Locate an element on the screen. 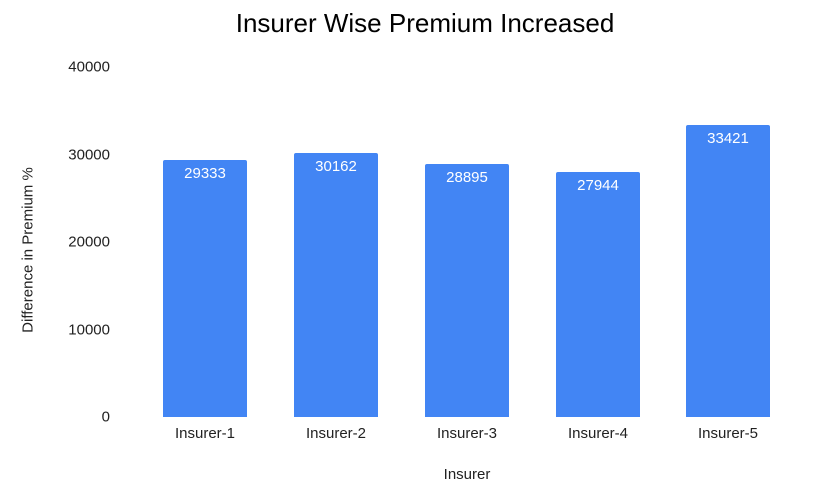 The width and height of the screenshot is (833, 501). bar: 33421 is located at coordinates (728, 270).